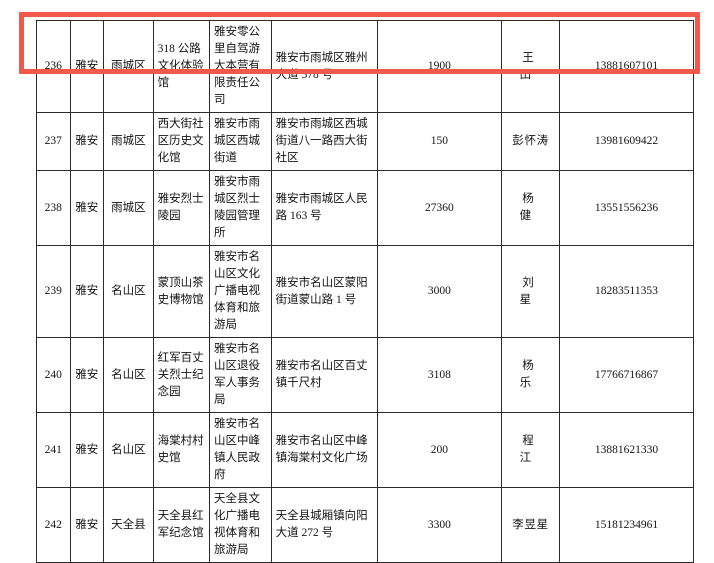 This screenshot has height=563, width=714. Describe the element at coordinates (530, 208) in the screenshot. I see `cell-contact: 杨健` at that location.